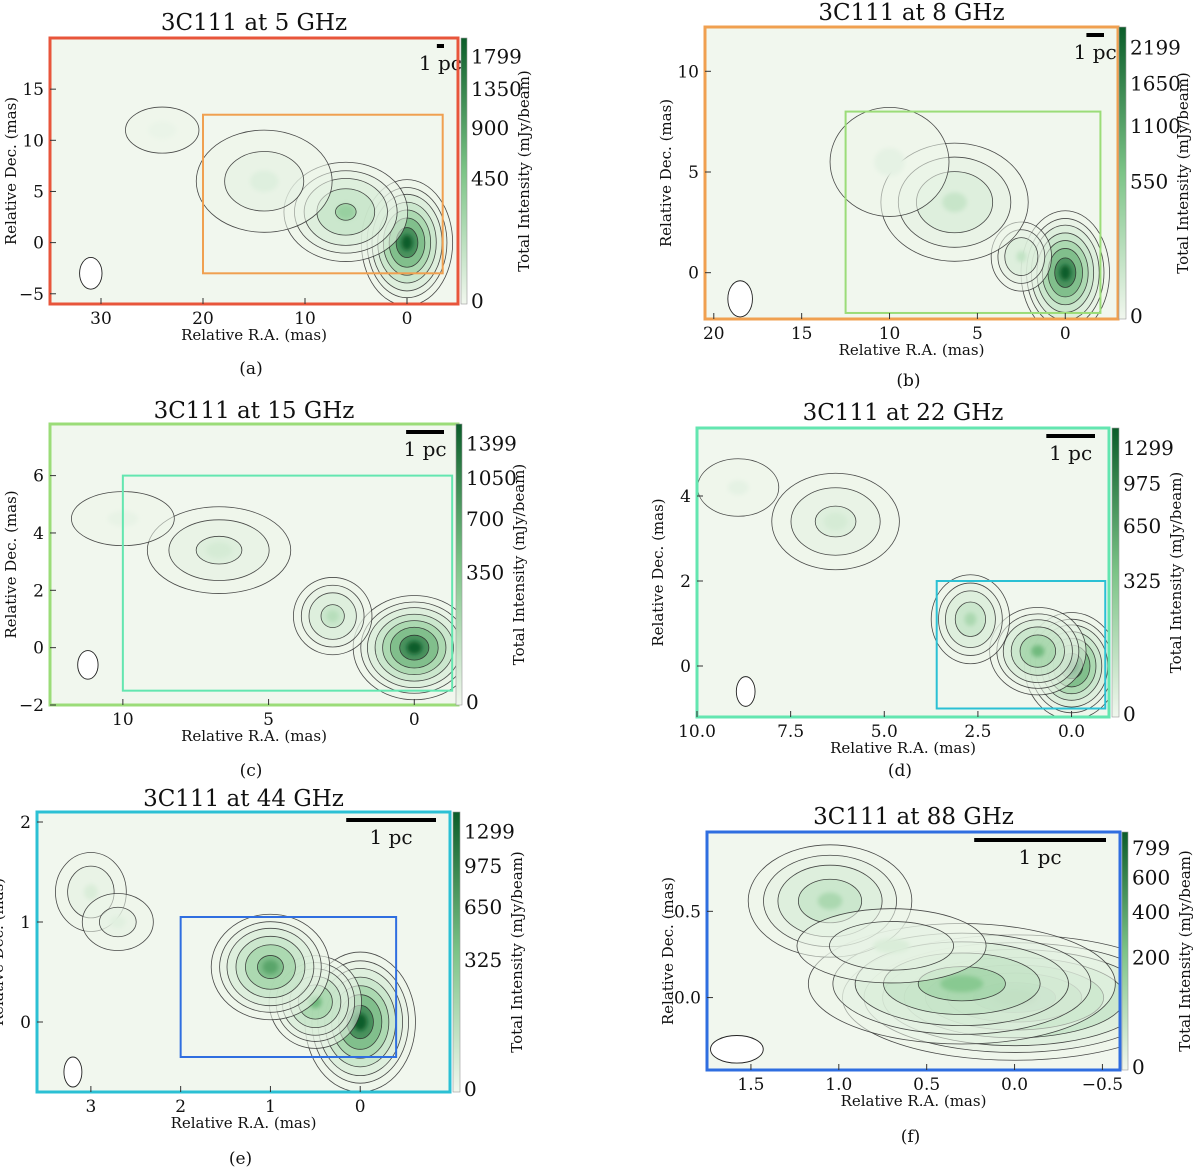 Image resolution: width=1200 pixels, height=1176 pixels. Describe the element at coordinates (1151, 877) in the screenshot. I see `colorbar-tick-label: 600` at that location.